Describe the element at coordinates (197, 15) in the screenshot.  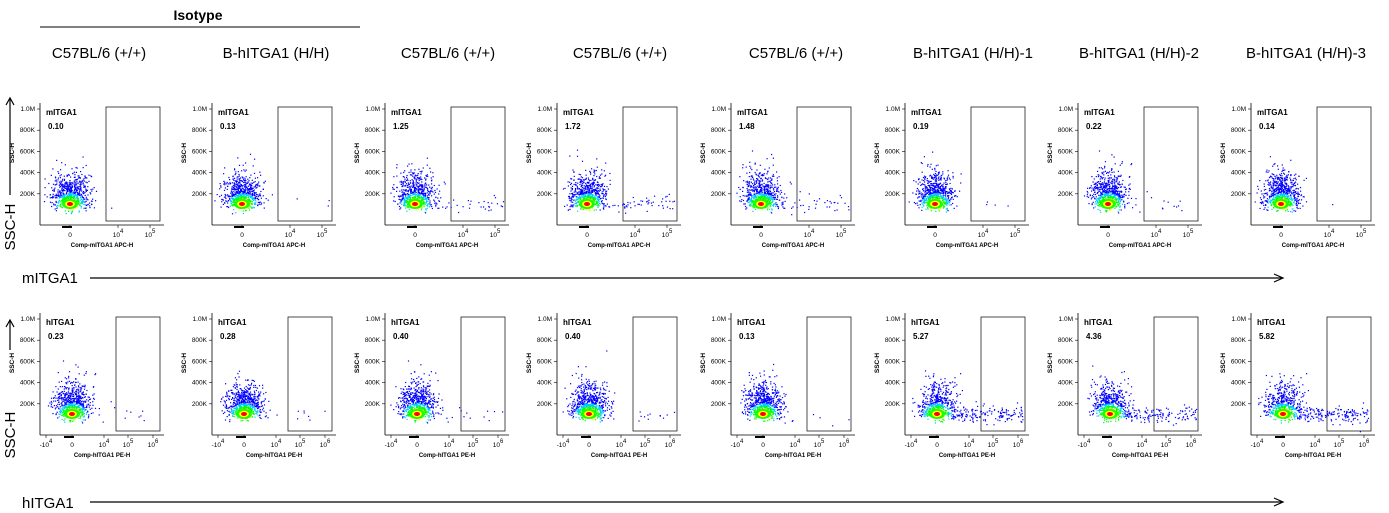
I see `isotype-group-label: Isotype` at that location.